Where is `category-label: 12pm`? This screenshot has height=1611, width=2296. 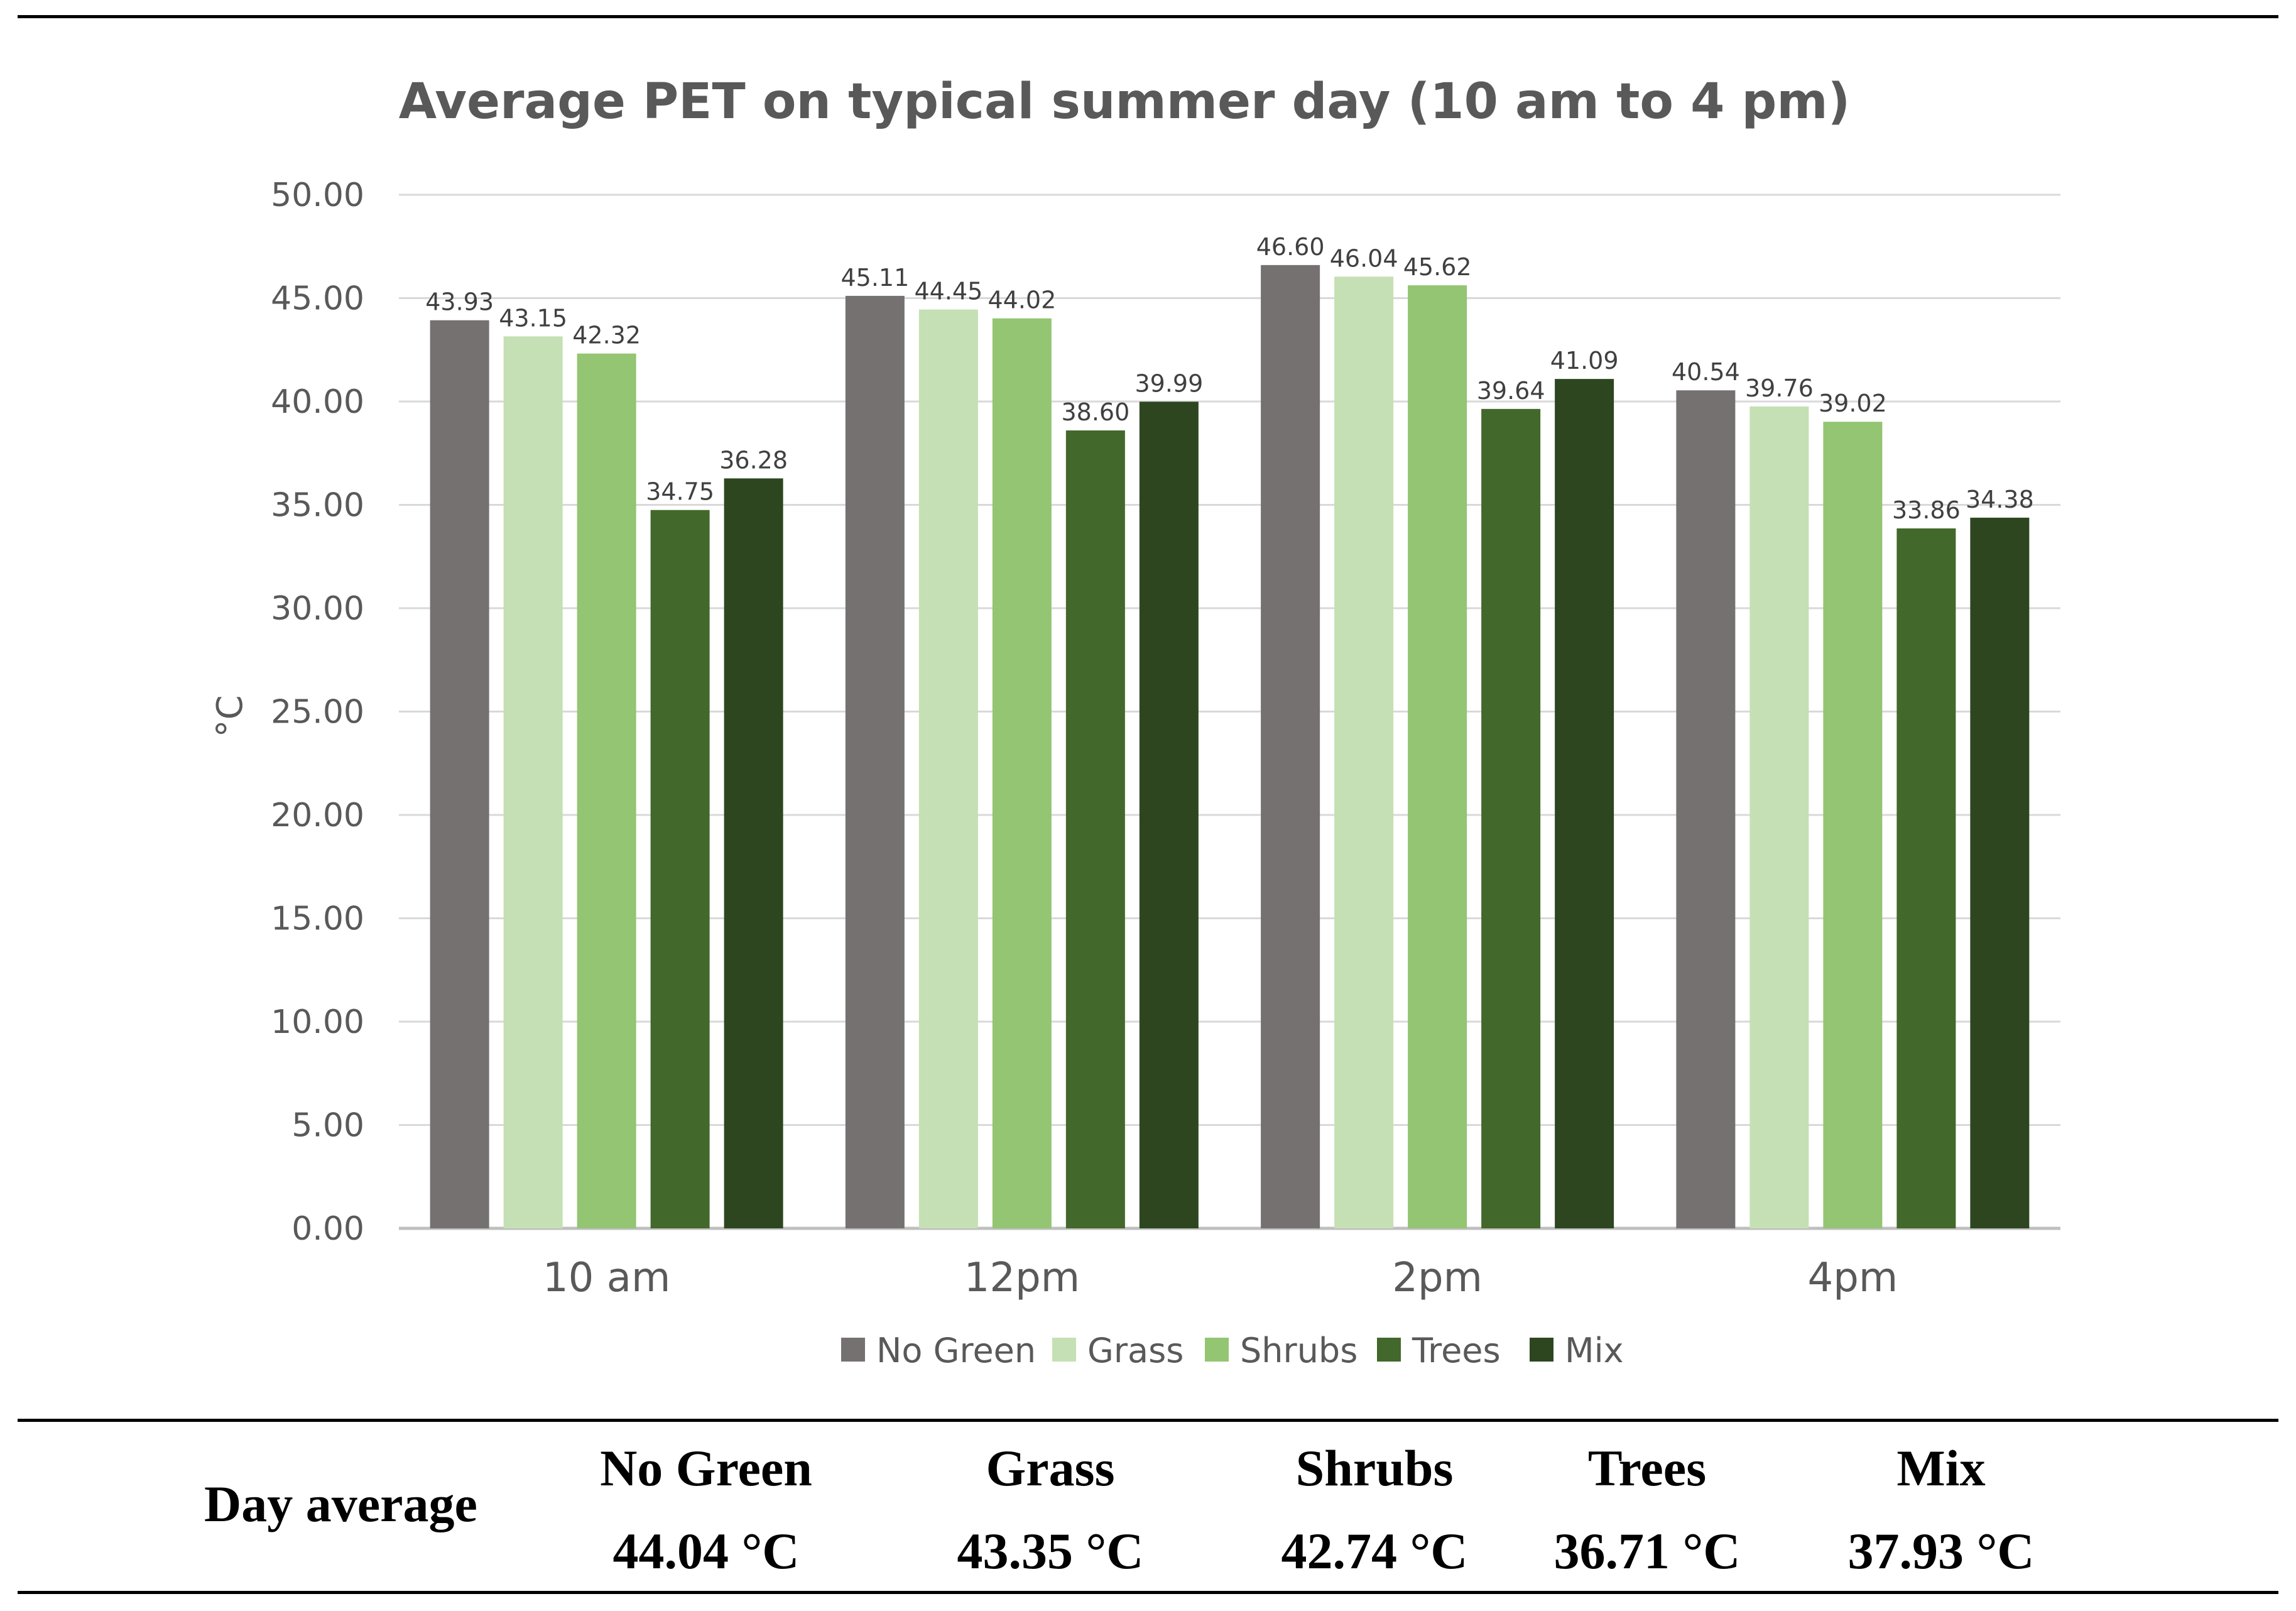
category-label: 12pm is located at coordinates (1022, 1278).